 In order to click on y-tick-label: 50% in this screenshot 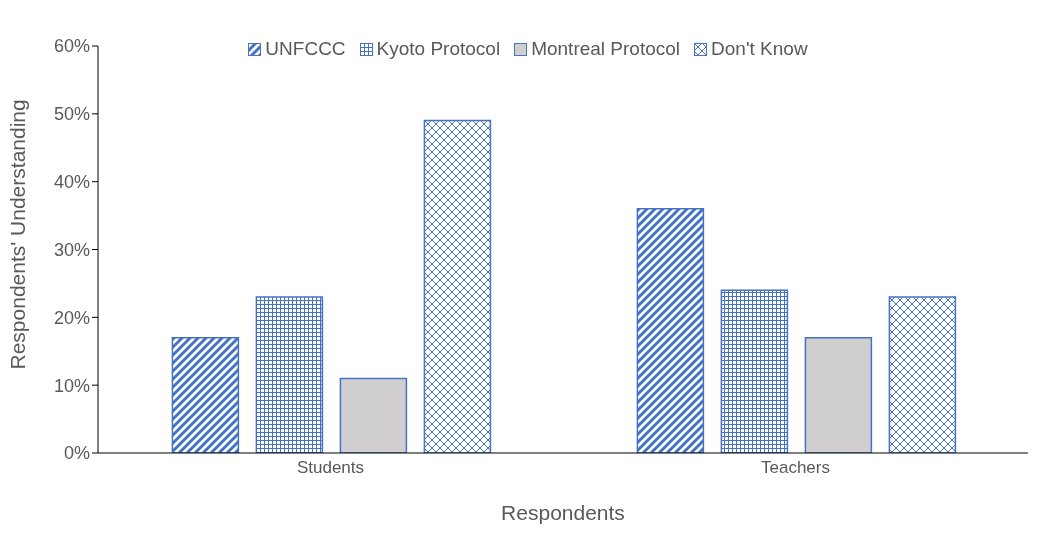, I will do `click(71, 114)`.